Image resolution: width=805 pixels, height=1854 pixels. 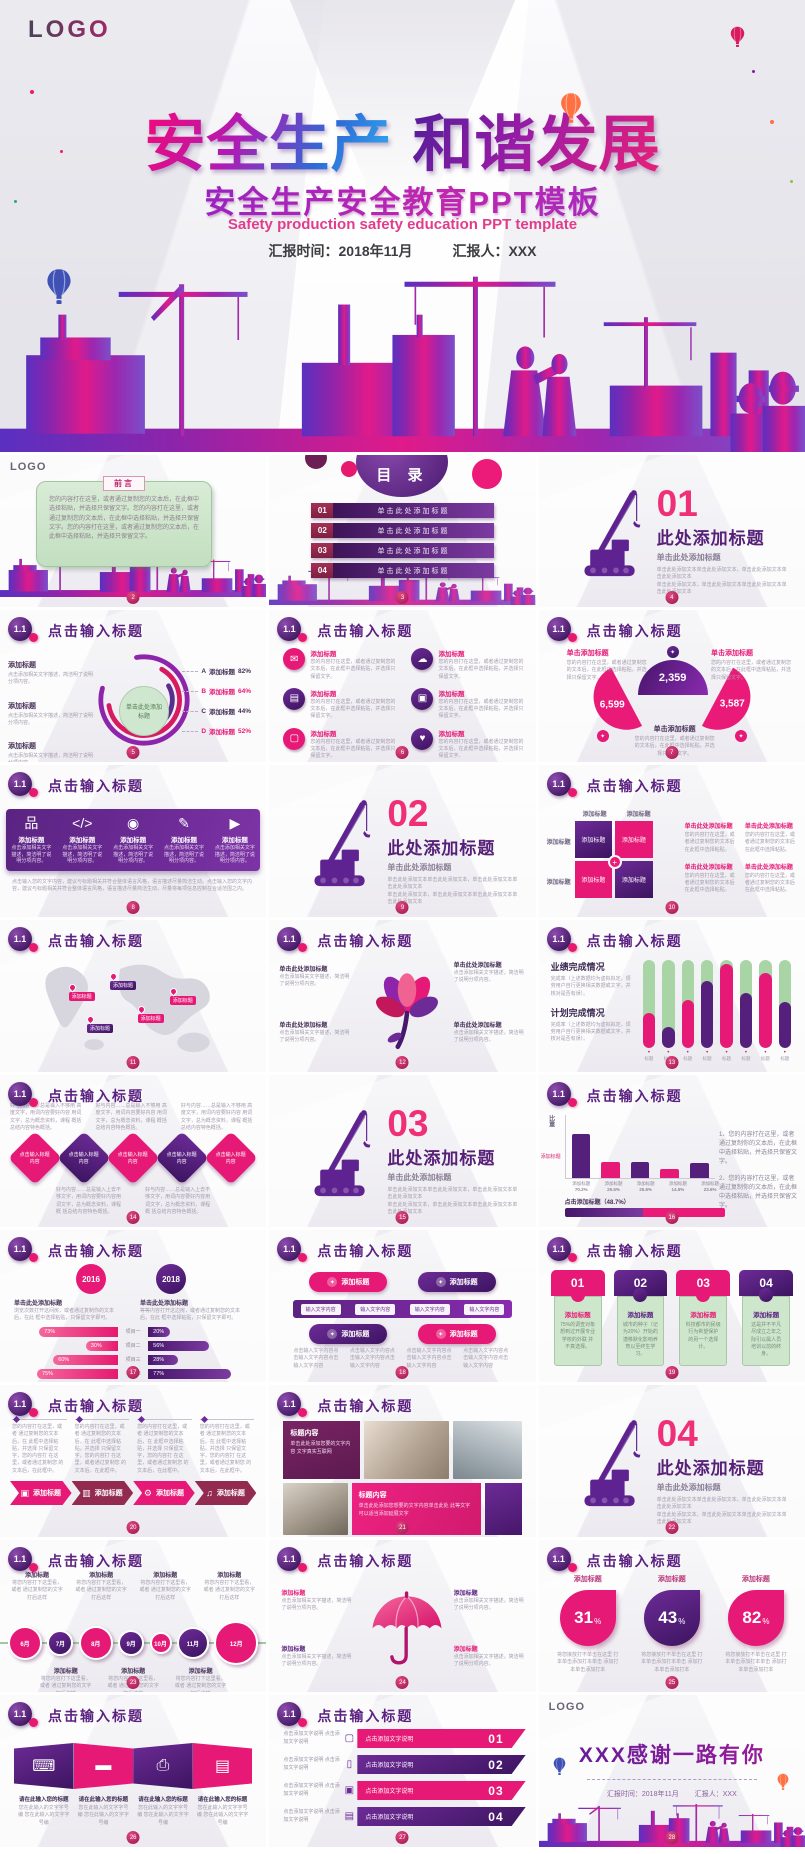 I want to click on fan-label-text: 您的内容打在这里，或者通过复制您的文本后，在此框中选择粘贴，并选择只保留文字。, so click(x=606, y=670).